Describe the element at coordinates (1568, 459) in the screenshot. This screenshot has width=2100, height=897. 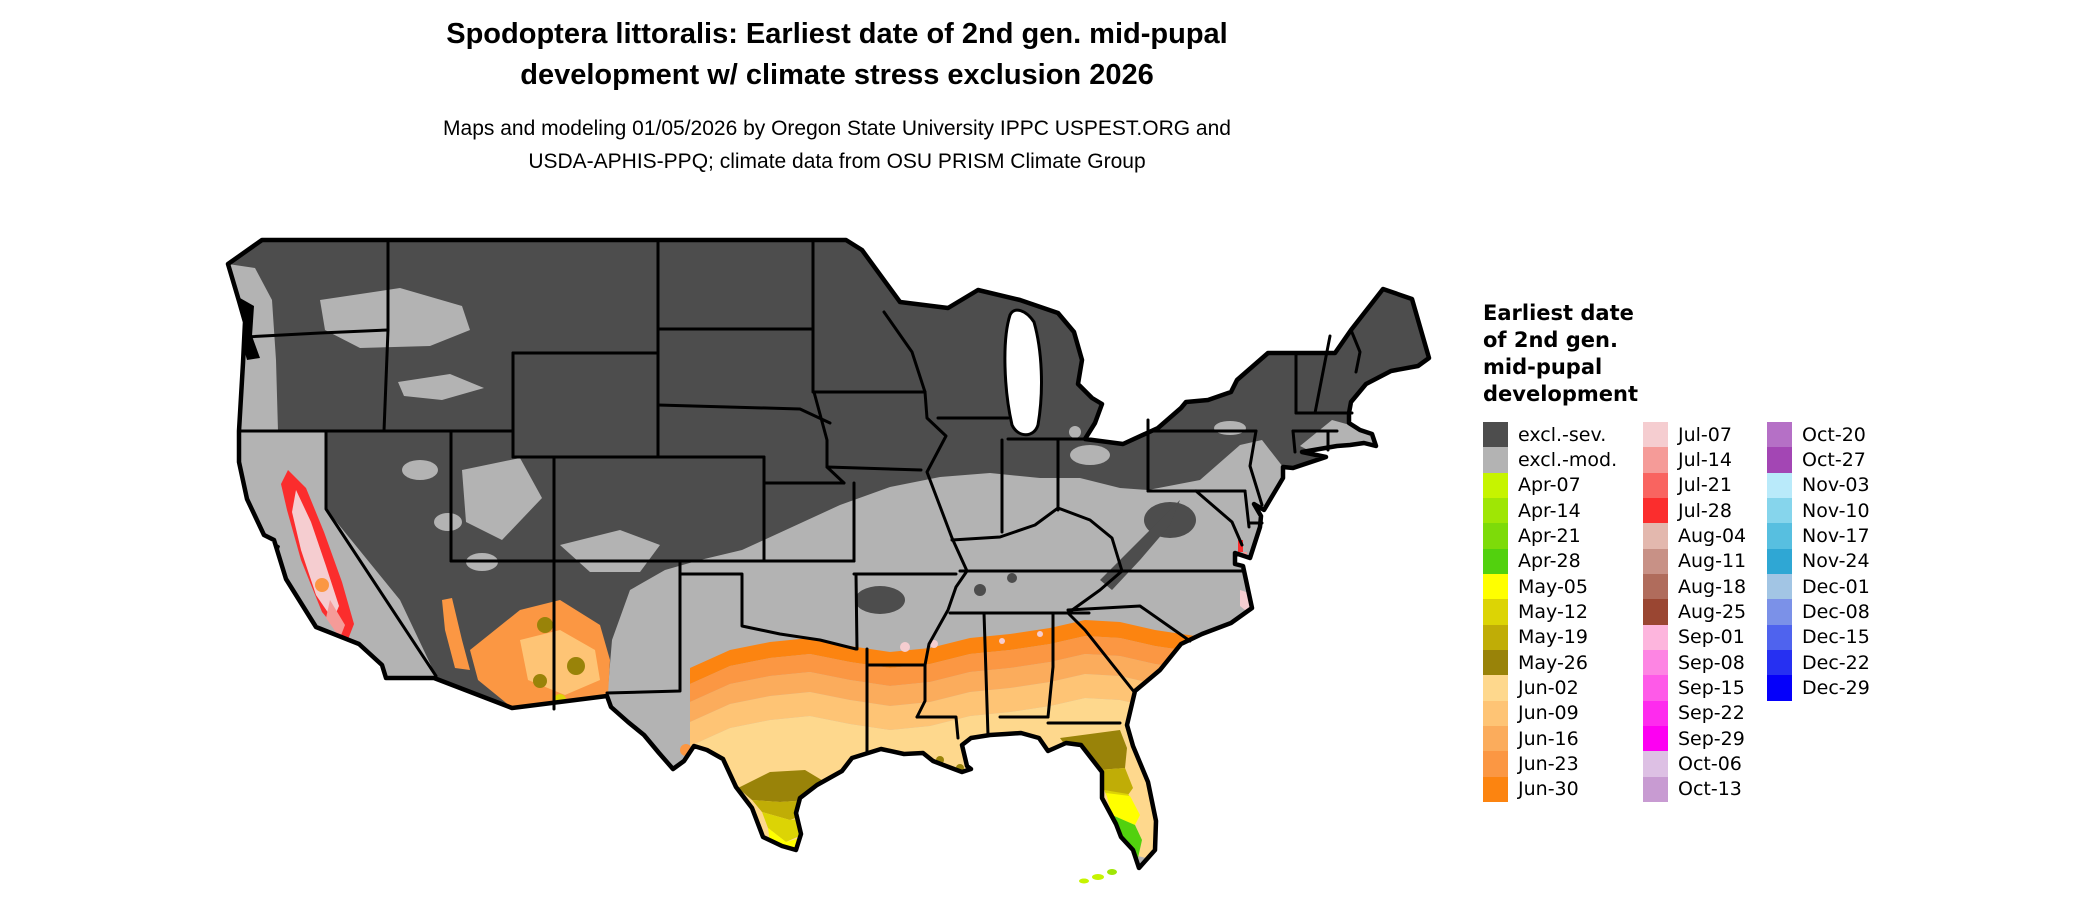
I see `legend-label: excl.-mod.` at that location.